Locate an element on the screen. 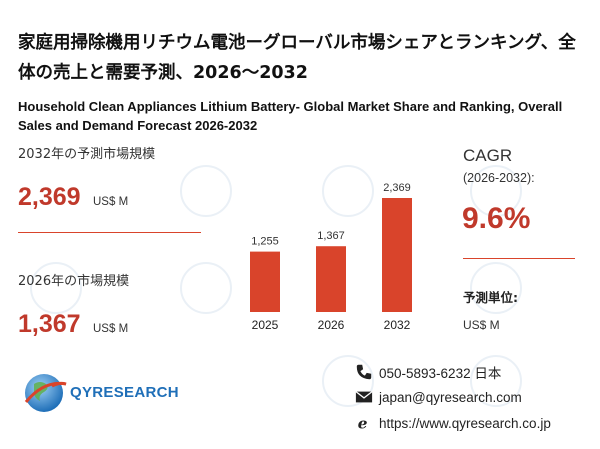 The width and height of the screenshot is (600, 449). bar-chart: 1,255 2025 1,367 2026 2,369 2032 is located at coordinates (331, 257).